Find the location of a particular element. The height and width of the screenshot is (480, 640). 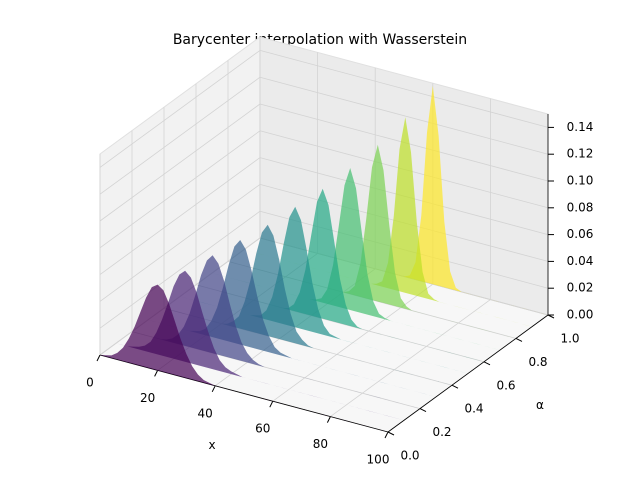

z-tick-label: 0.02 is located at coordinates (580, 288).